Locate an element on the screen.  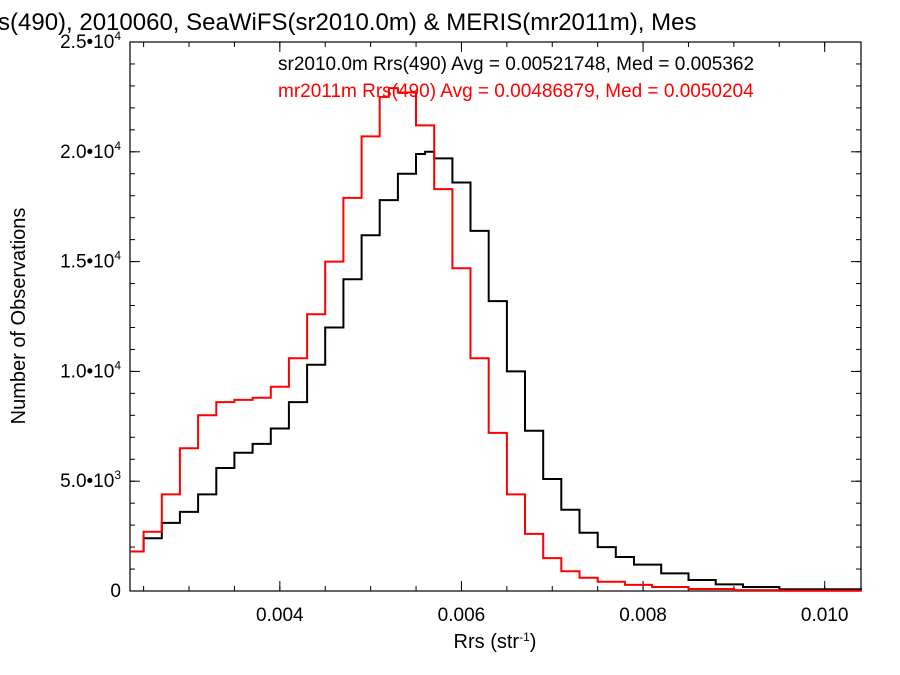
x-axis-title: Rrs (str-1) is located at coordinates (495, 641).